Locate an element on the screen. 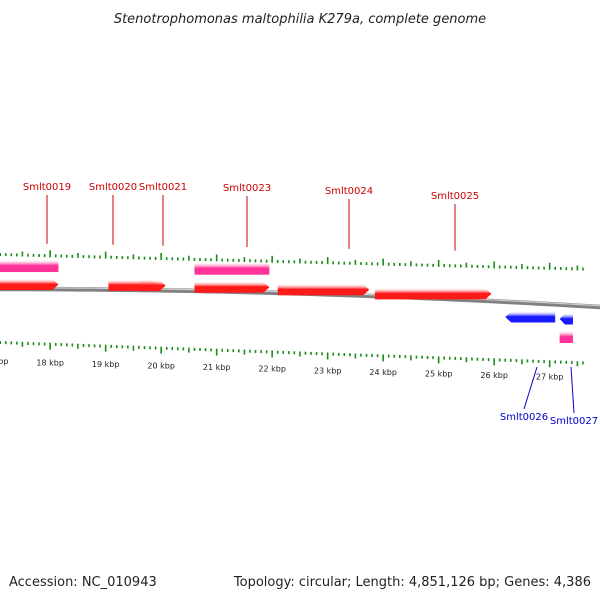 The width and height of the screenshot is (600, 600). kbp-tick-label: 26 kbp is located at coordinates (494, 375).